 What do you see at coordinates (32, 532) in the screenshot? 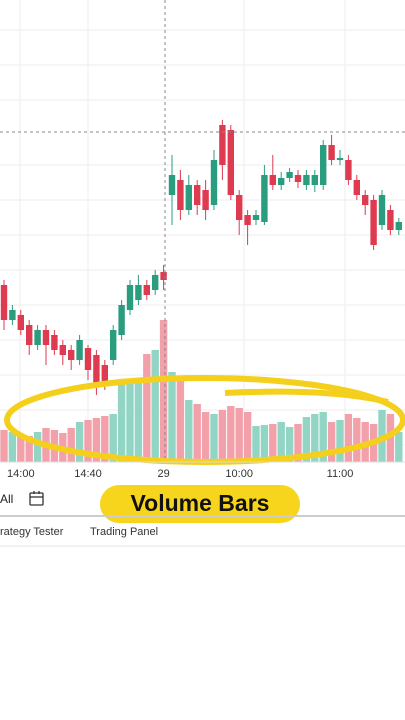
I see `tab: rategy Tester` at bounding box center [32, 532].